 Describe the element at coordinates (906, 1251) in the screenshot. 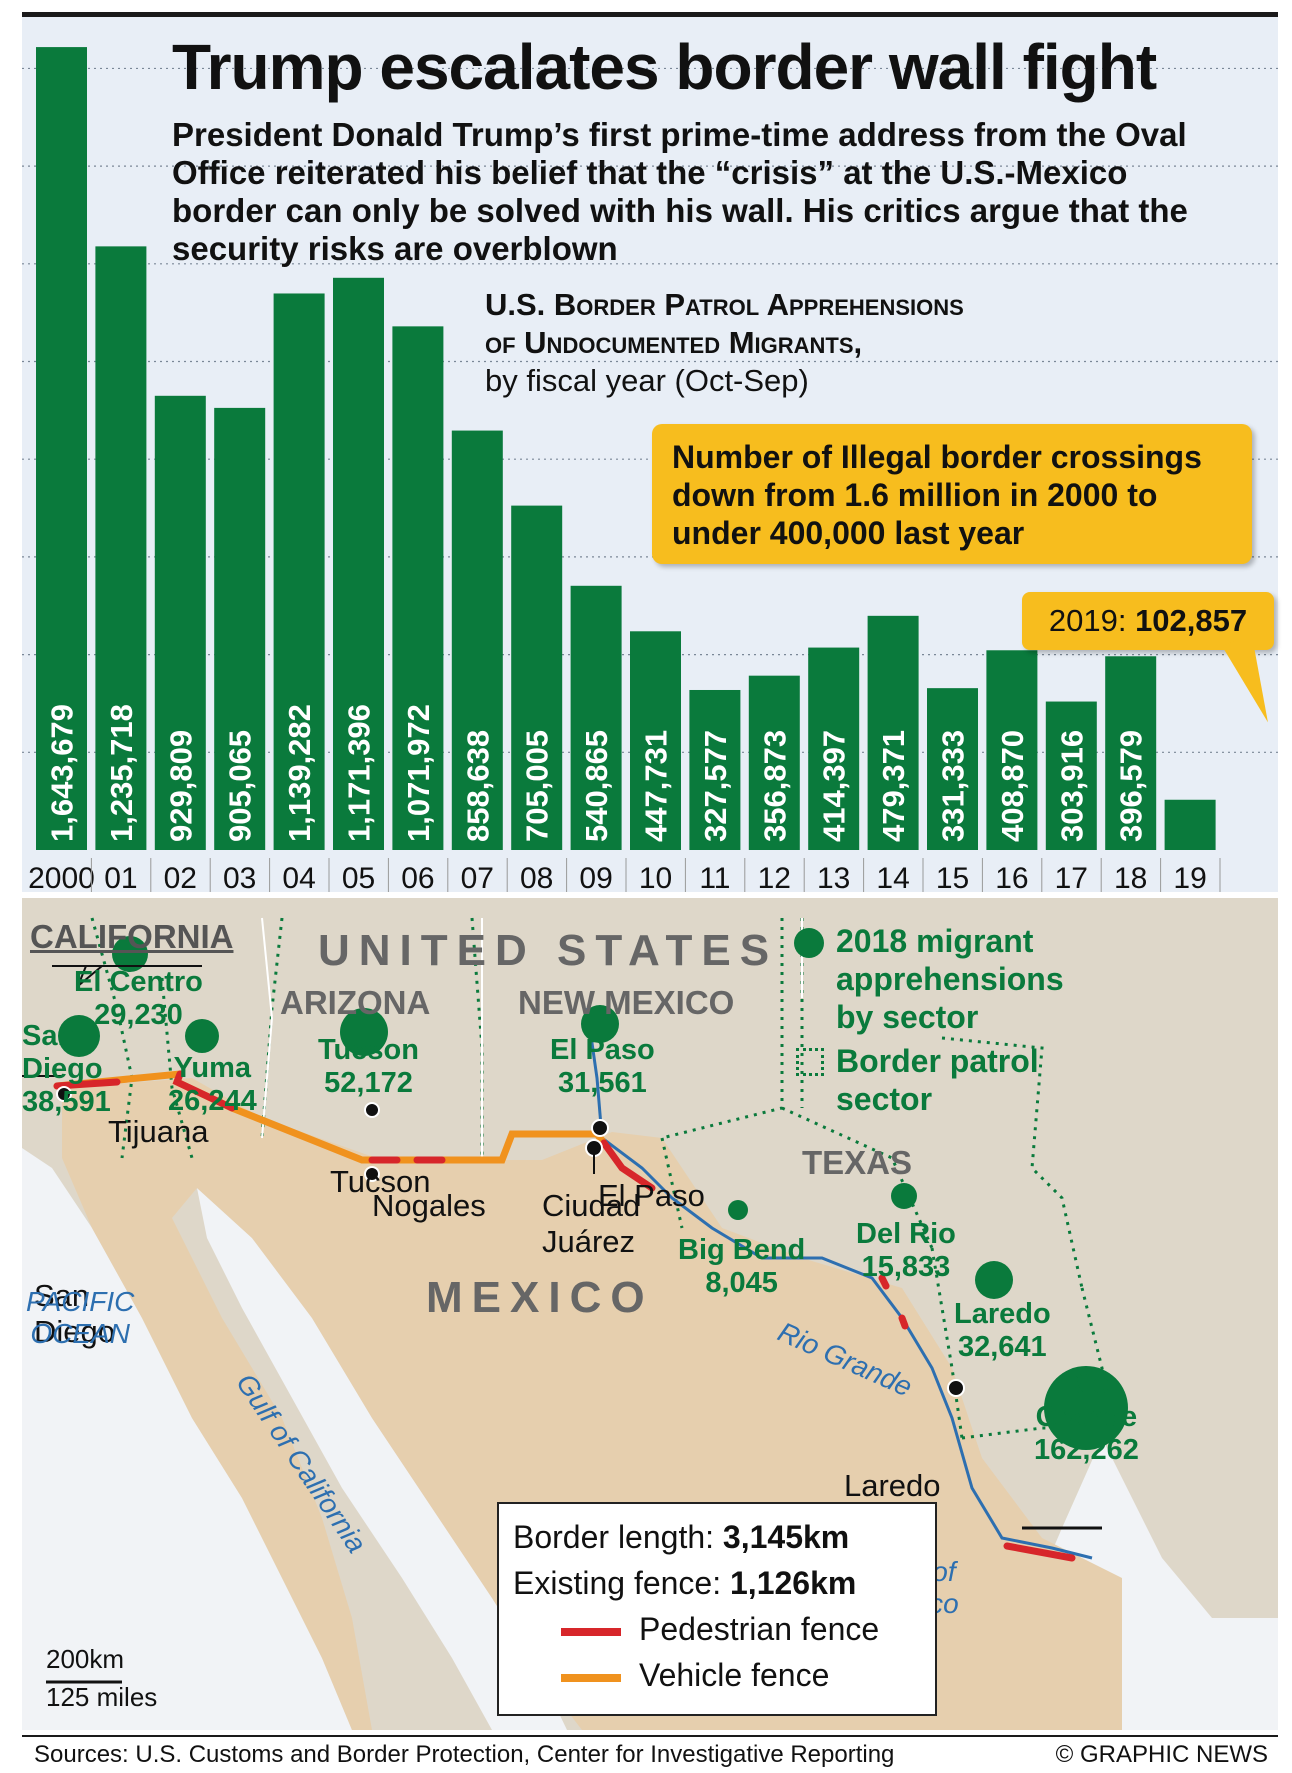

I see `sector-del-rio: Del Rio 15,833` at that location.